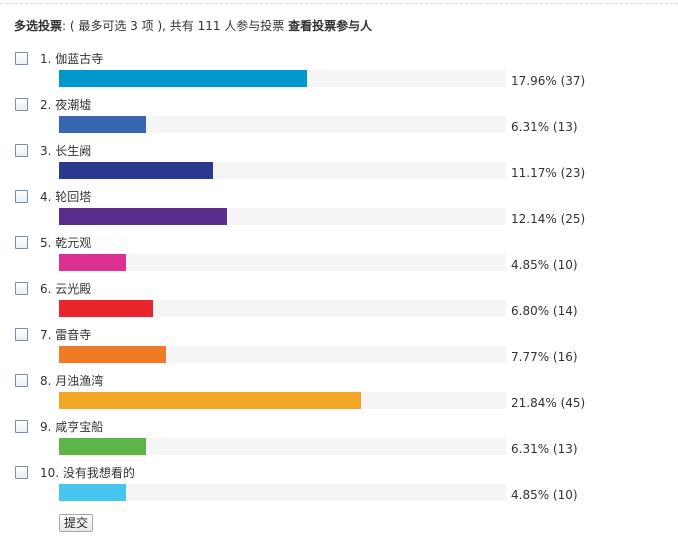 The image size is (678, 557). What do you see at coordinates (66, 105) in the screenshot?
I see `option-label: 2. 夜潮墟` at bounding box center [66, 105].